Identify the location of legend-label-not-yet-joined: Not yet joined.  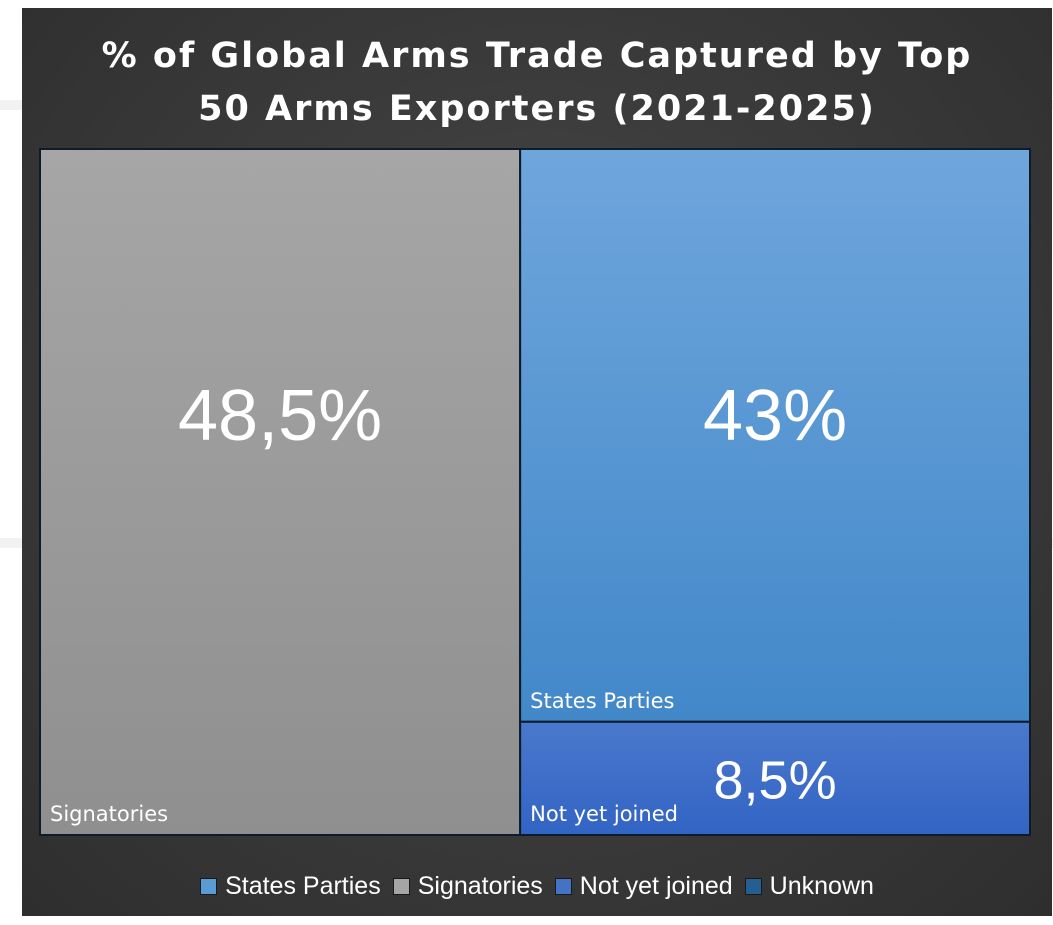
(656, 886).